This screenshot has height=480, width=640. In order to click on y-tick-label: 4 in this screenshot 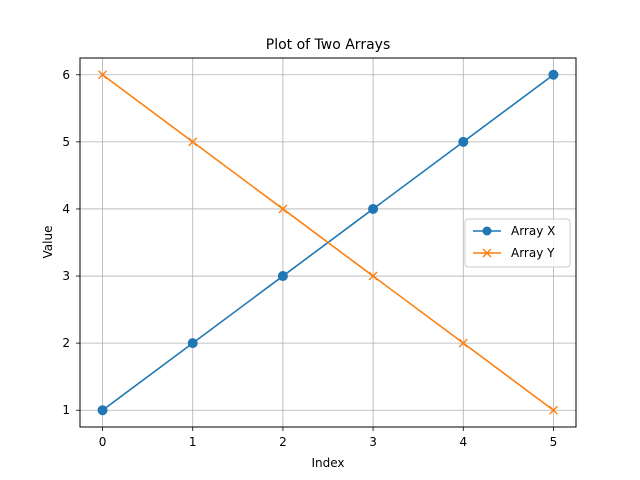, I will do `click(66, 209)`.